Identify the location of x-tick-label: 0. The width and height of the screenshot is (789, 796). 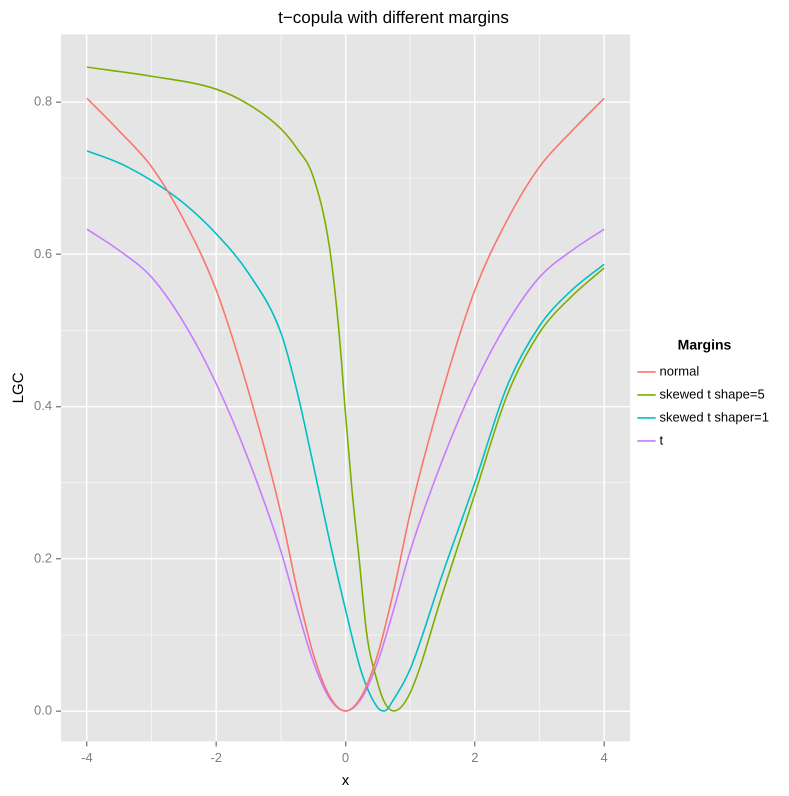
(346, 757).